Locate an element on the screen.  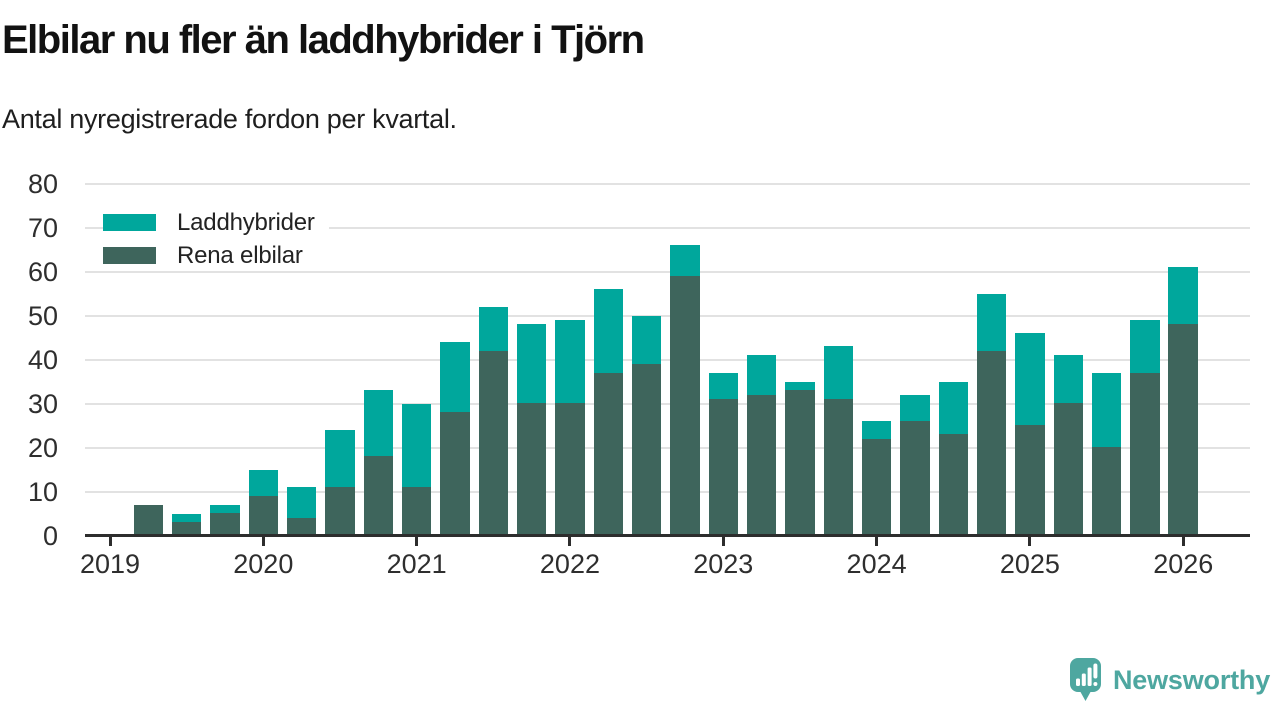
x-axis-line is located at coordinates (667, 535).